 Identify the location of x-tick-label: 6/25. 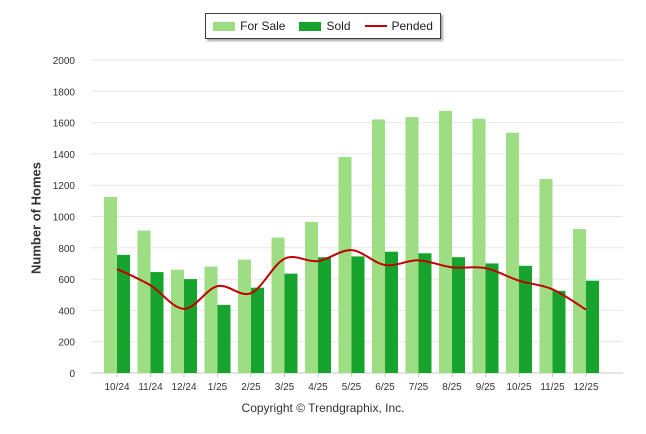
(385, 387).